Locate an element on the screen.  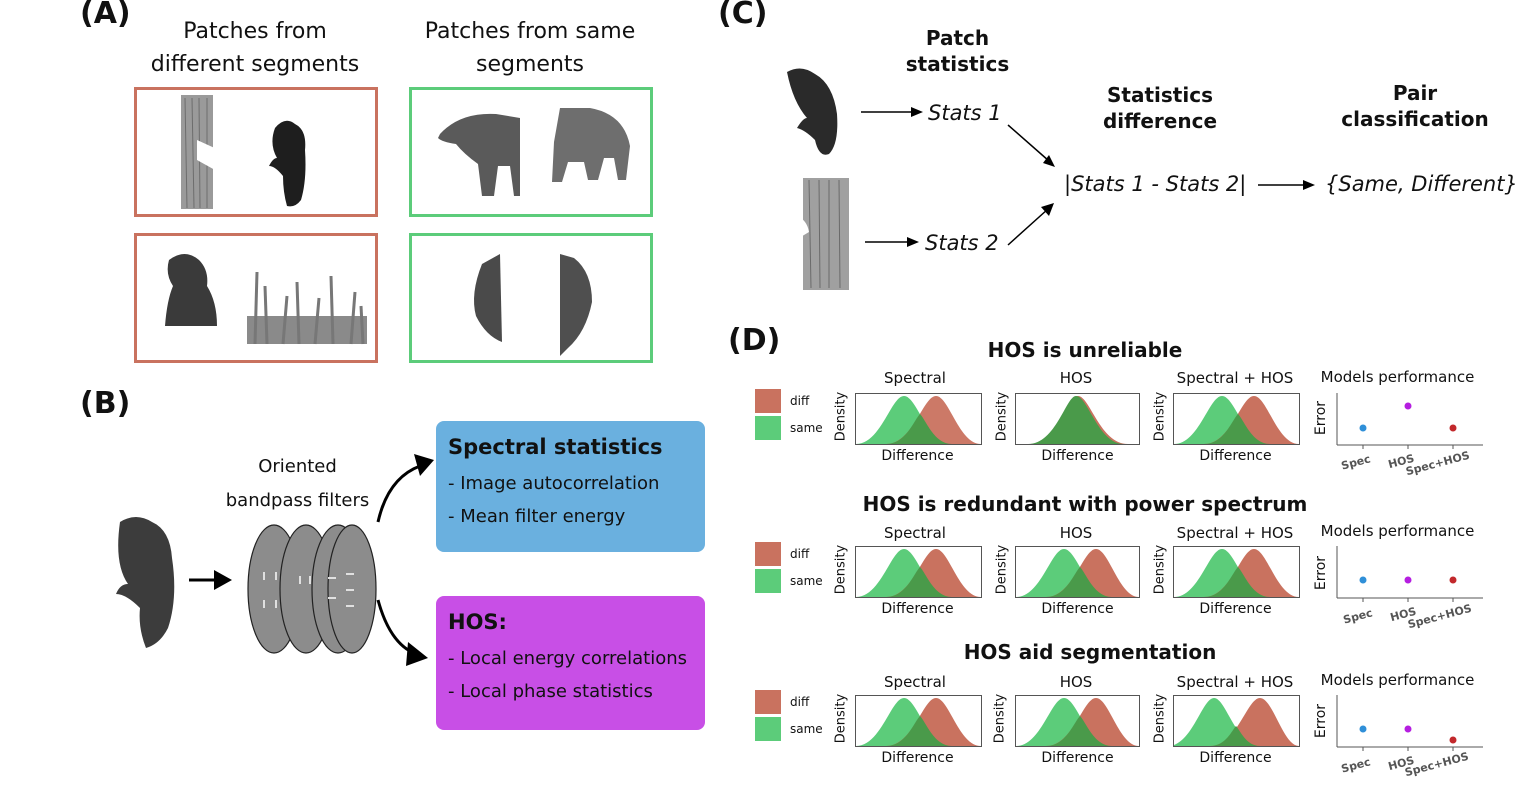
face-halves-patch-image is located at coordinates (533, 305).